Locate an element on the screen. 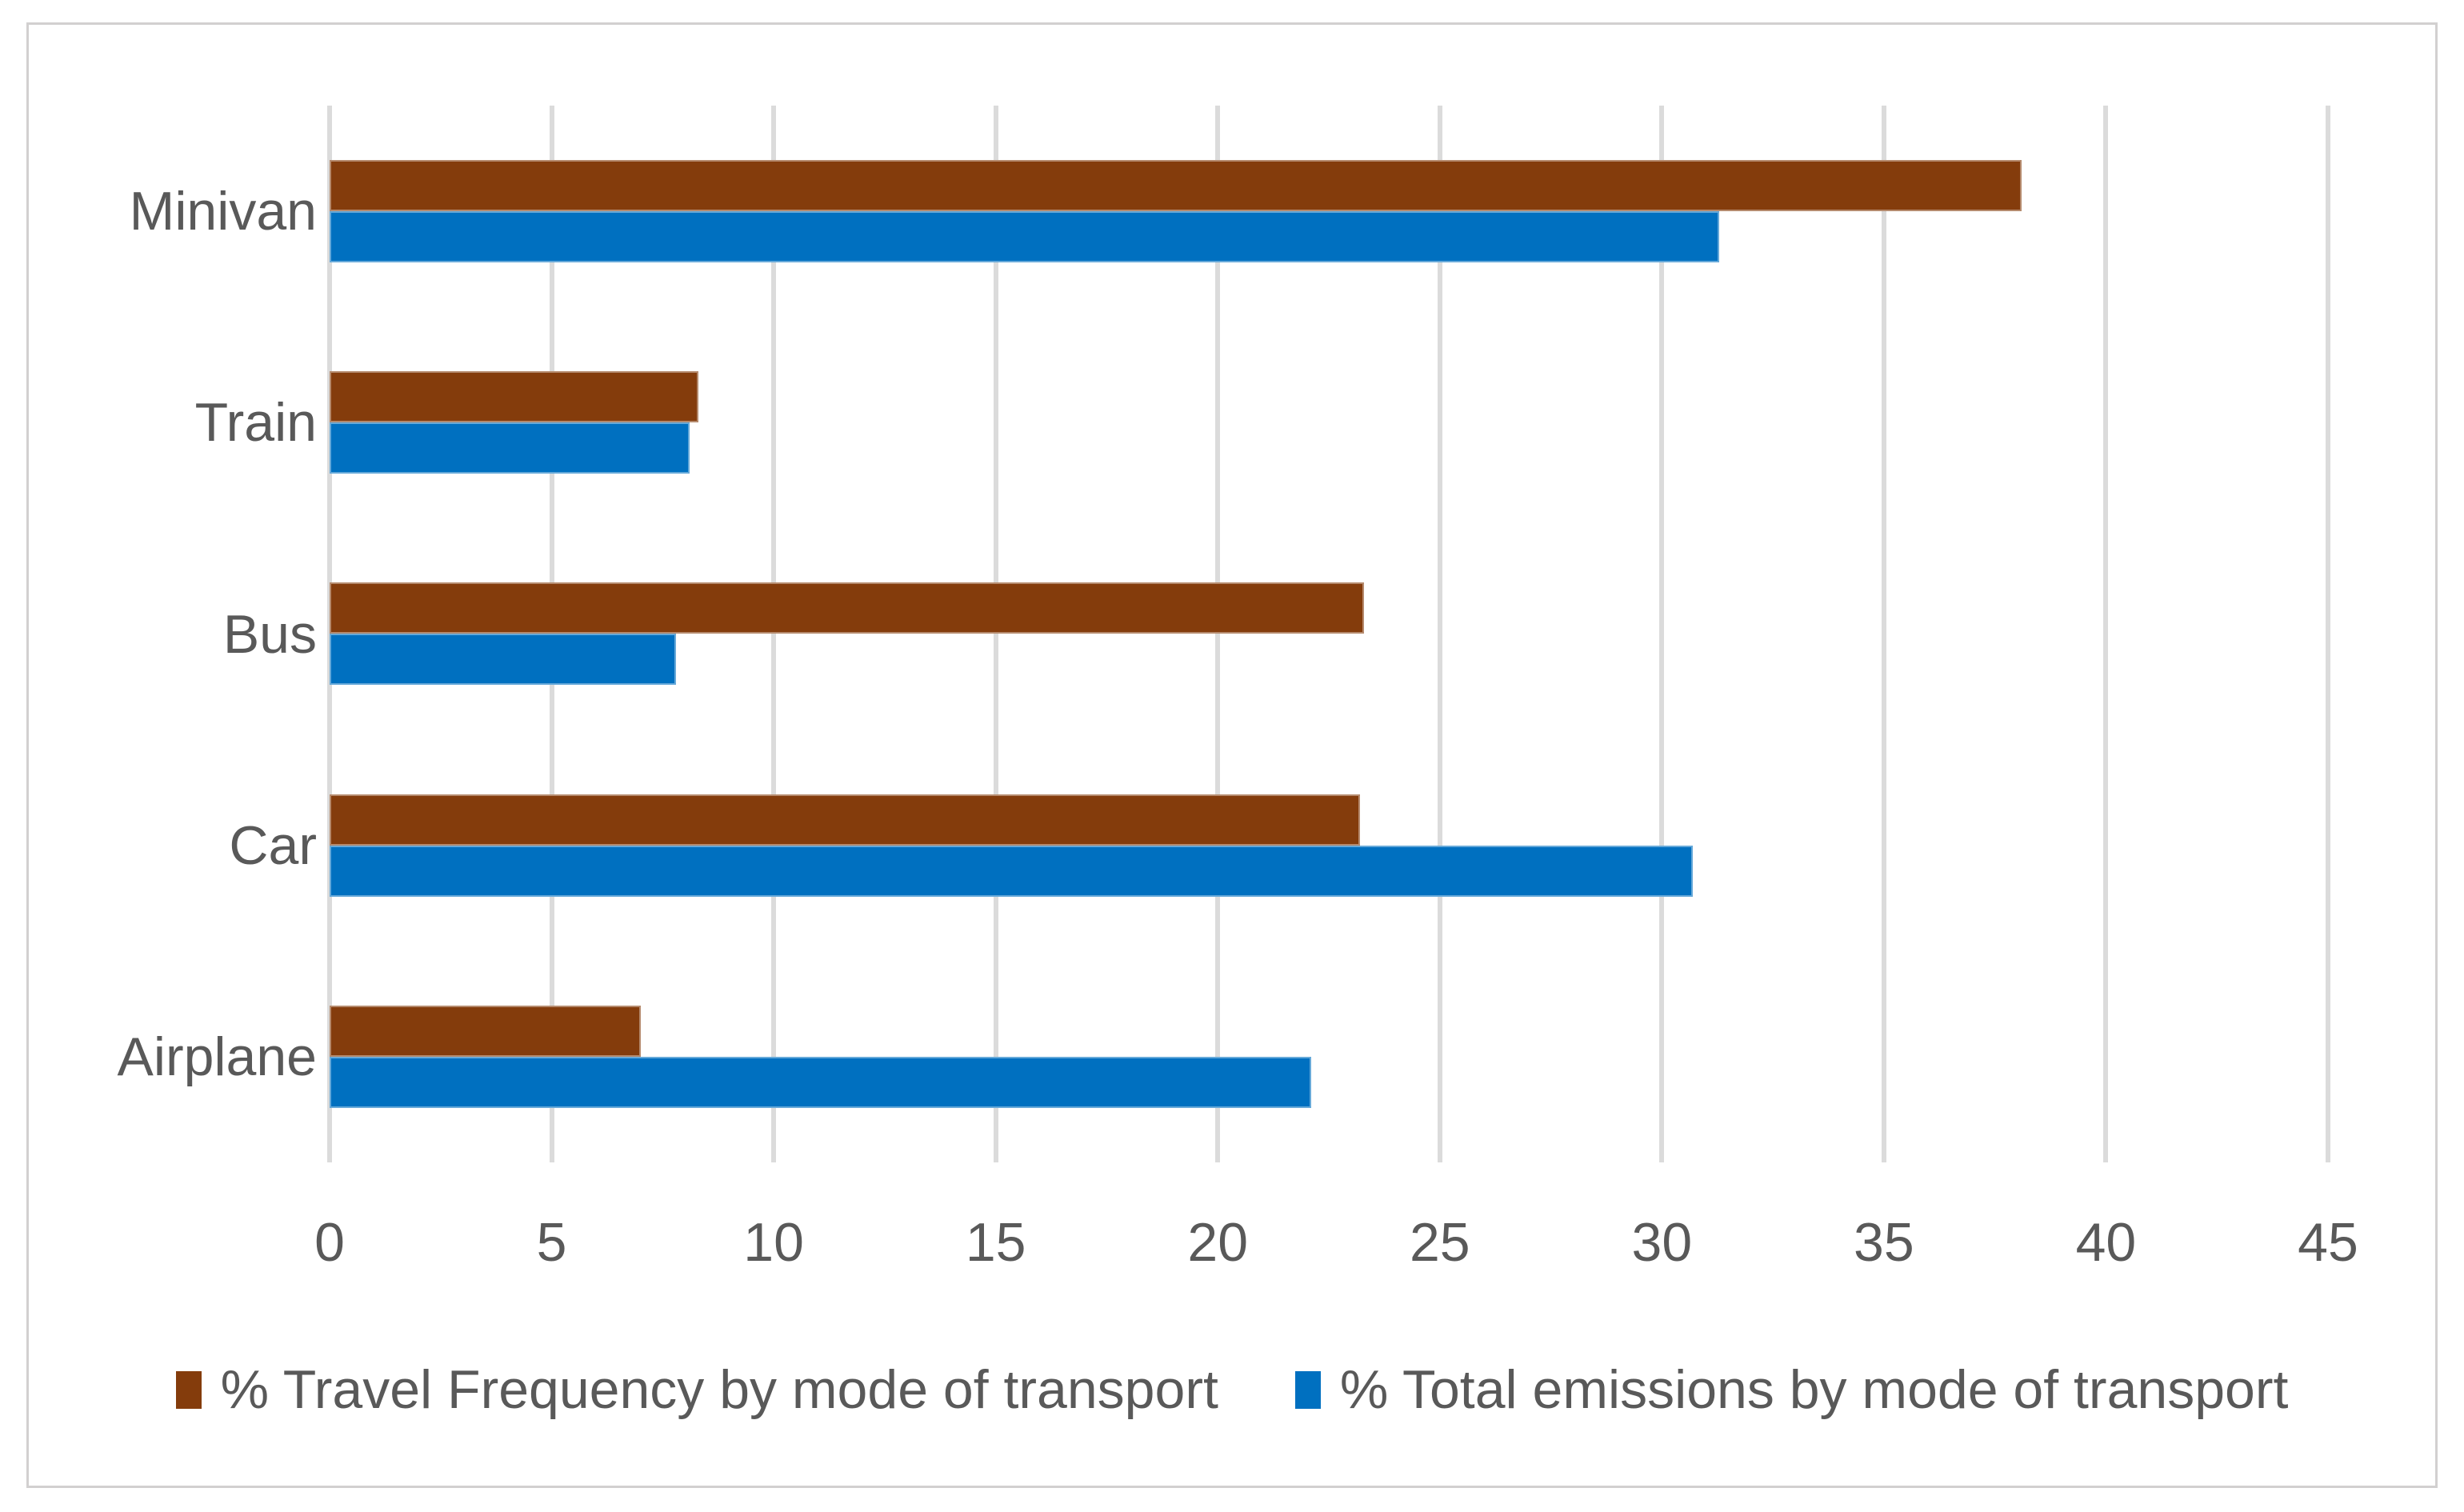 The image size is (2464, 1512). legend-label-total-emissions-by-mode-of-transport: % Total emissions by mode of transport is located at coordinates (1814, 1389).